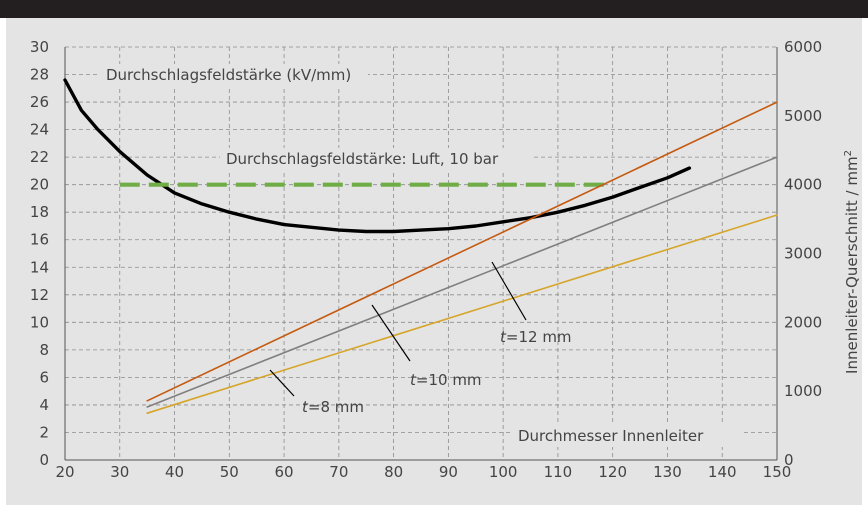  I want to click on y-left-tick-label: 10, so click(39, 322).